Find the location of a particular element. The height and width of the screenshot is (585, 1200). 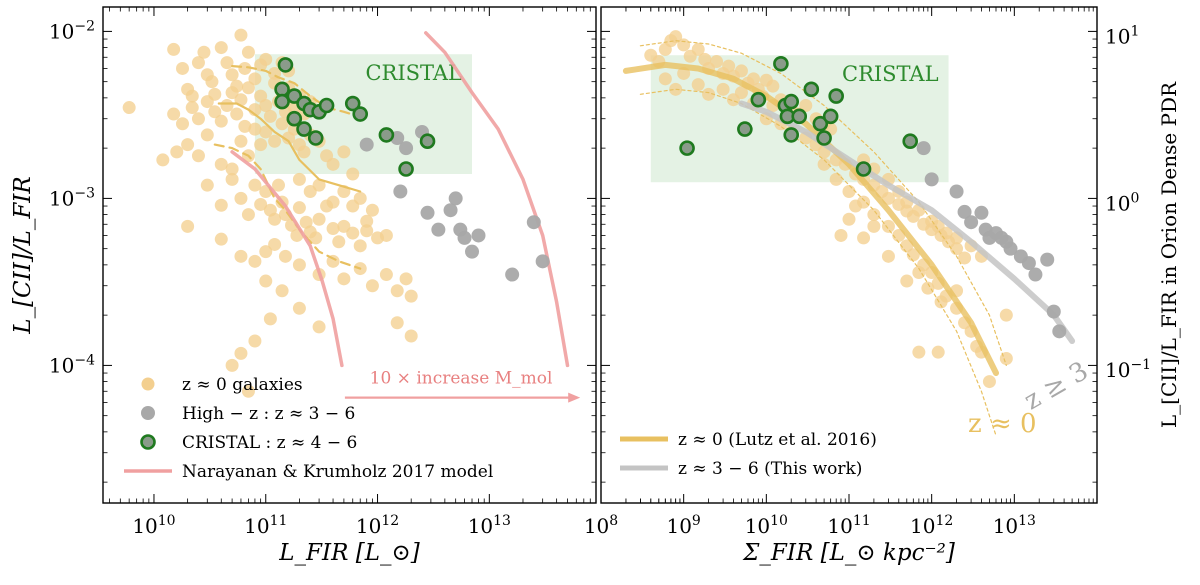

y-tick-label: 10⁻² is located at coordinates (72, 30).